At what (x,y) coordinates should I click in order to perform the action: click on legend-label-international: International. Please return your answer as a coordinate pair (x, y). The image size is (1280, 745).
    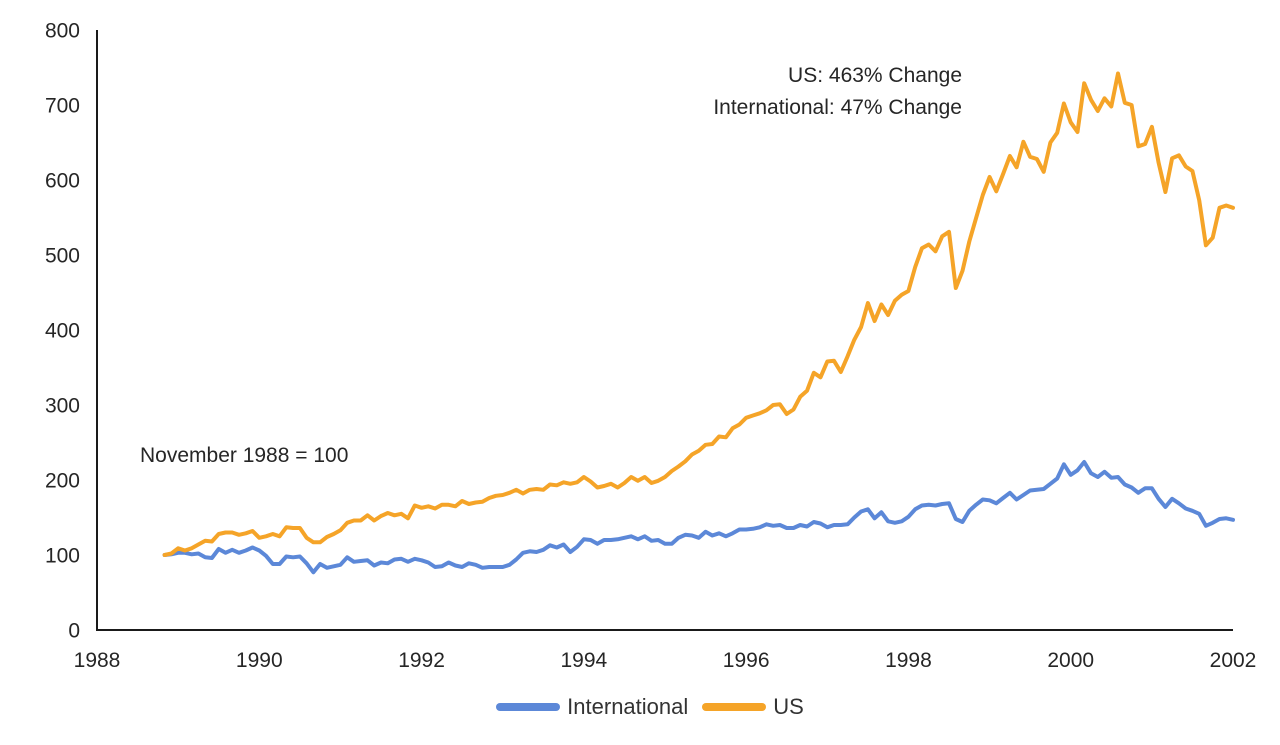
    Looking at the image, I should click on (628, 706).